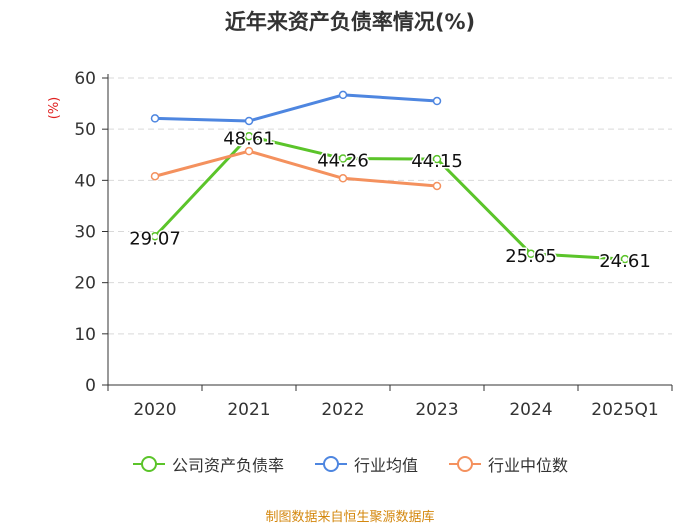 The image size is (700, 525). I want to click on x-tick-label: 2024, so click(530, 410).